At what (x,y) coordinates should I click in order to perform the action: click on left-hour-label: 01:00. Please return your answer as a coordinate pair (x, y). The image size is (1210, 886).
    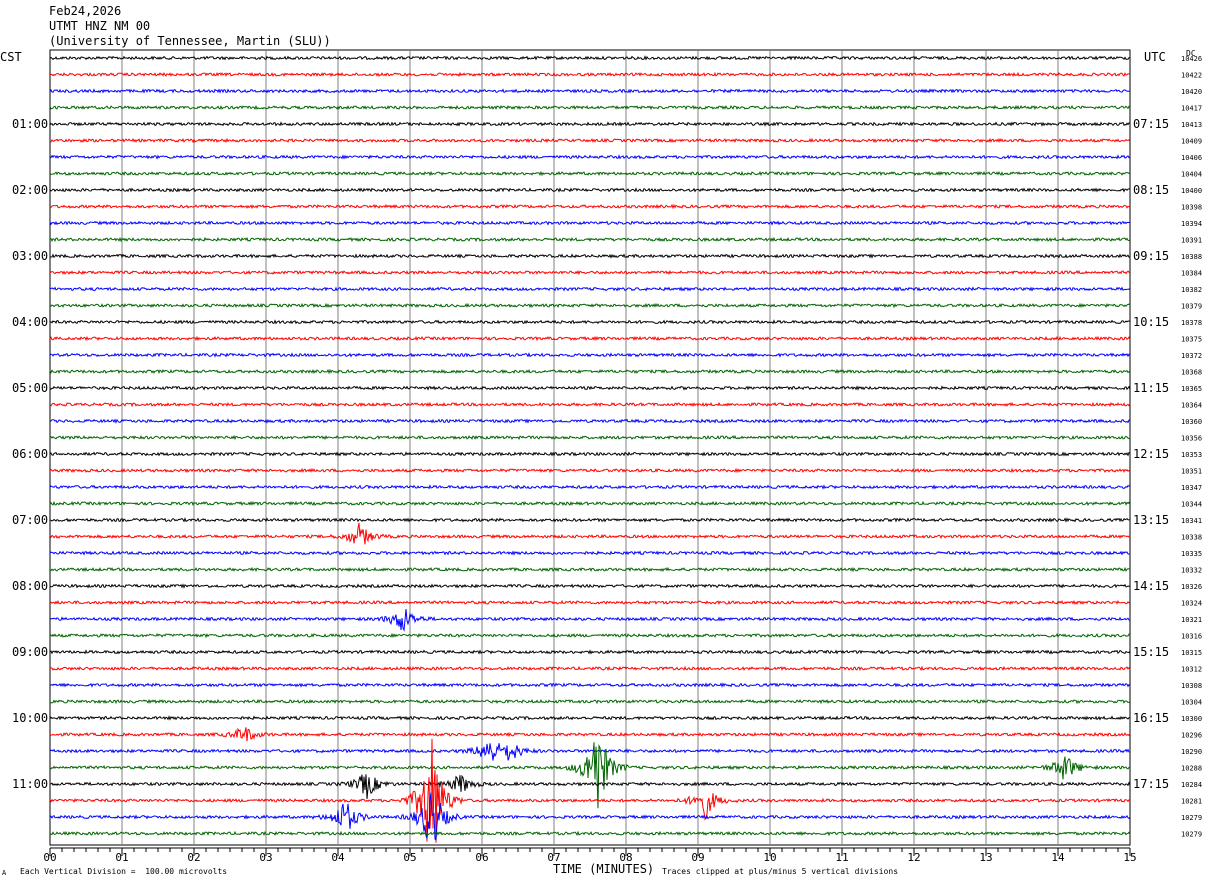
    Looking at the image, I should click on (30, 124).